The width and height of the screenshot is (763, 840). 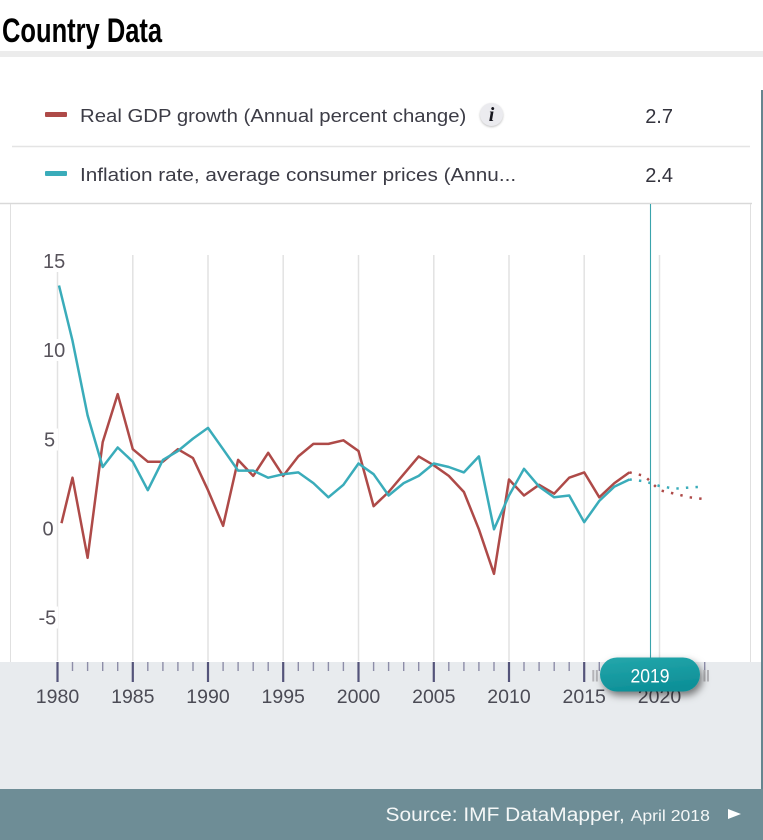 I want to click on svg-text: 2015, so click(x=585, y=697).